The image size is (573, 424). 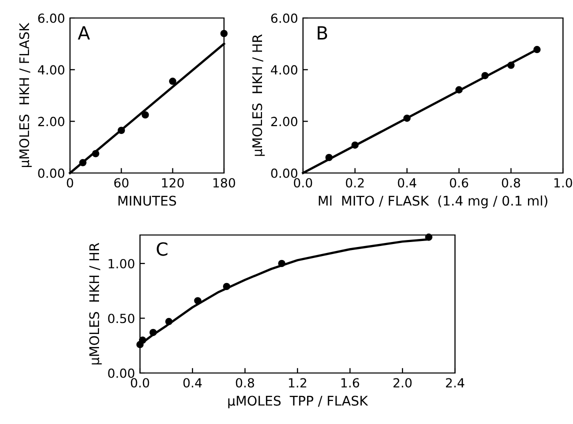 What do you see at coordinates (297, 383) in the screenshot?
I see `x-tick-label: 1.2` at bounding box center [297, 383].